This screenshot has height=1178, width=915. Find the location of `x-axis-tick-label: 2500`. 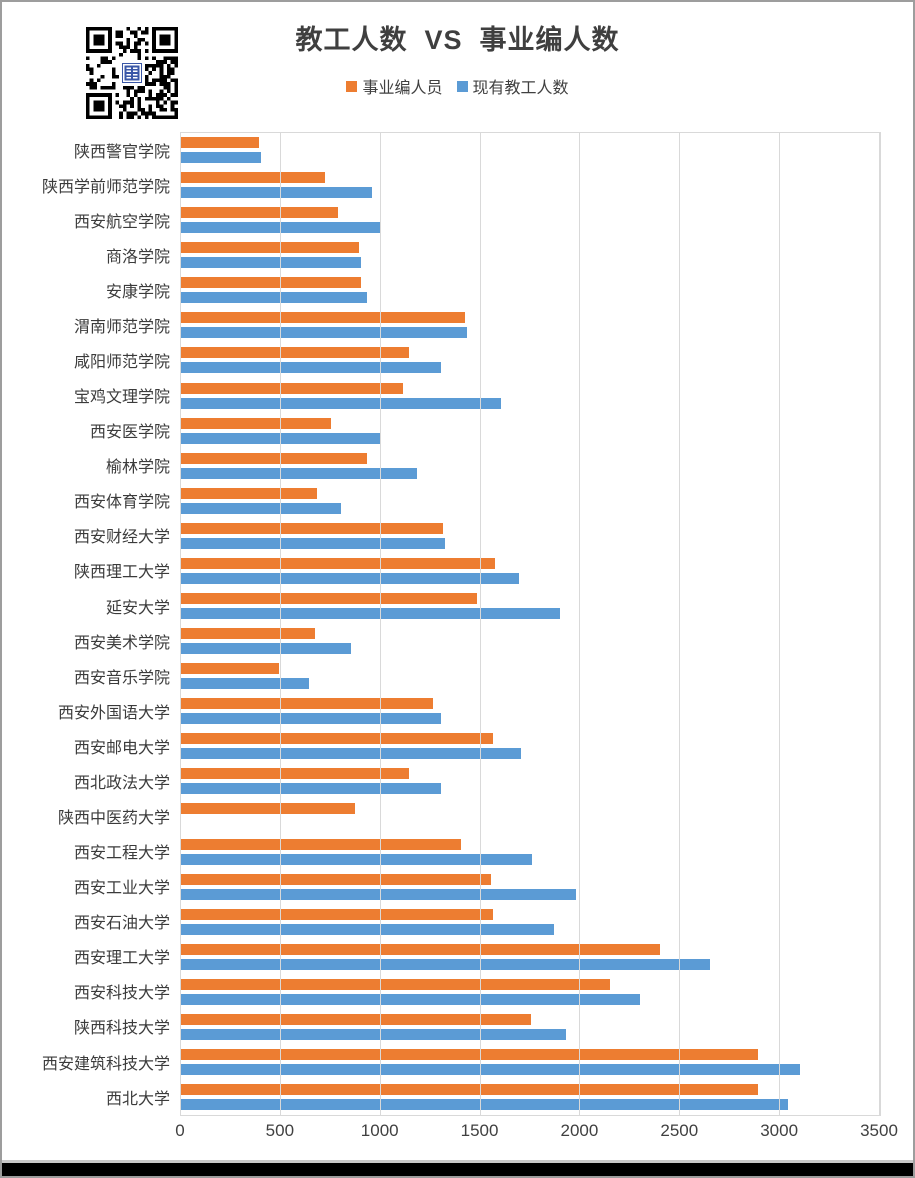

x-axis-tick-label: 2500 is located at coordinates (679, 1130).